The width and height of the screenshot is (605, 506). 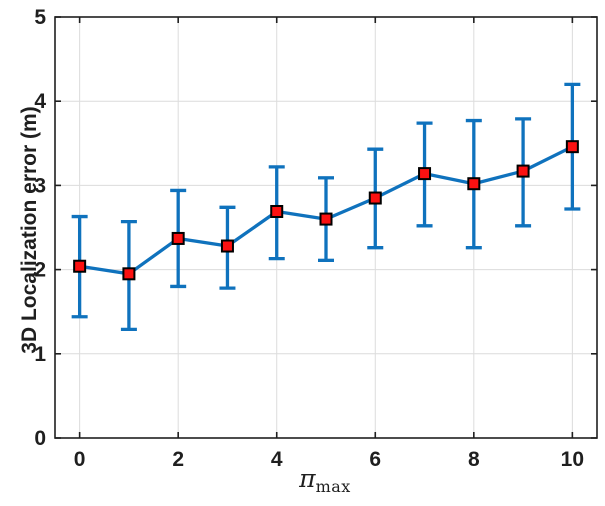 I want to click on x-axis-label-subscript: max, so click(x=333, y=486).